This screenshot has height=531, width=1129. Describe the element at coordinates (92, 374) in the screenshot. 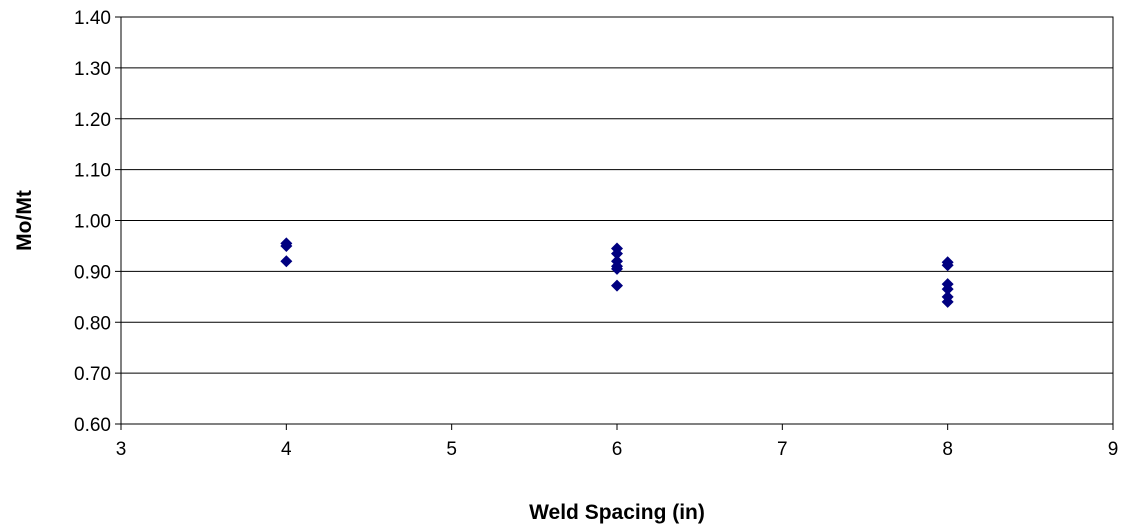

I see `y-tick-label: 0.70` at that location.